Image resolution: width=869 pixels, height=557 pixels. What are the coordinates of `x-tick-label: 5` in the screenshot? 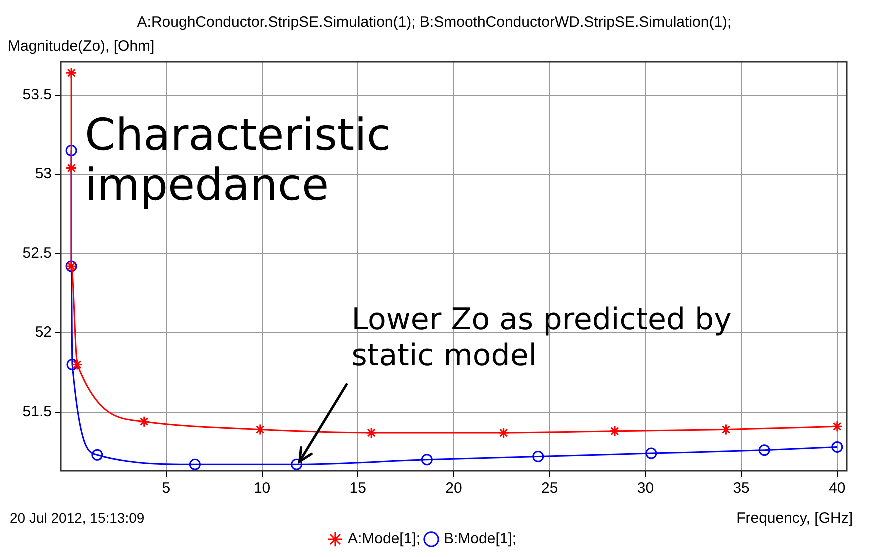 It's located at (166, 489).